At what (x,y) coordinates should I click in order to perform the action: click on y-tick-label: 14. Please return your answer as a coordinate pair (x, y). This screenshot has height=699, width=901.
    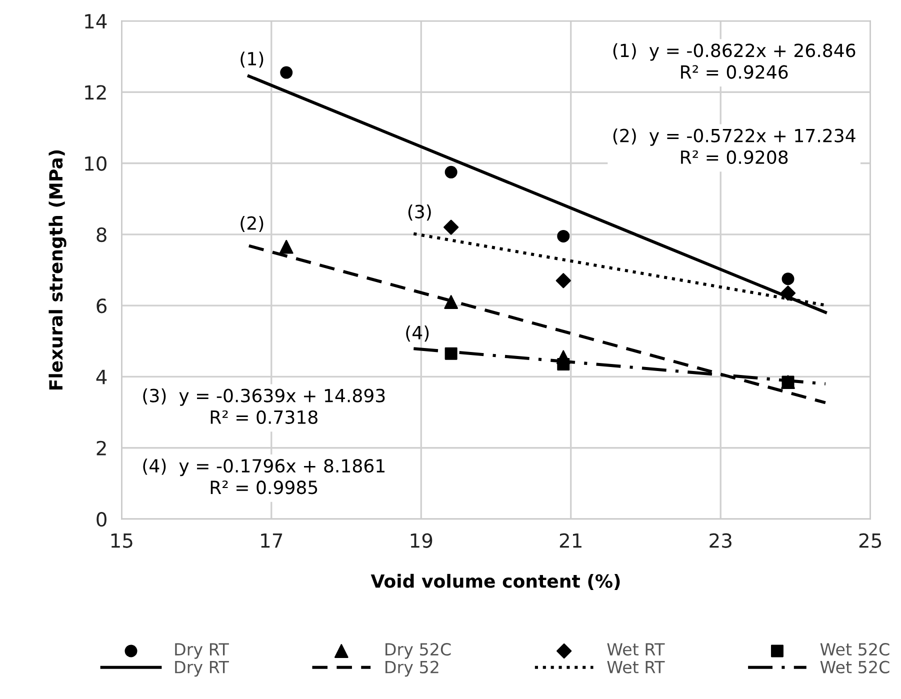
    Looking at the image, I should click on (96, 21).